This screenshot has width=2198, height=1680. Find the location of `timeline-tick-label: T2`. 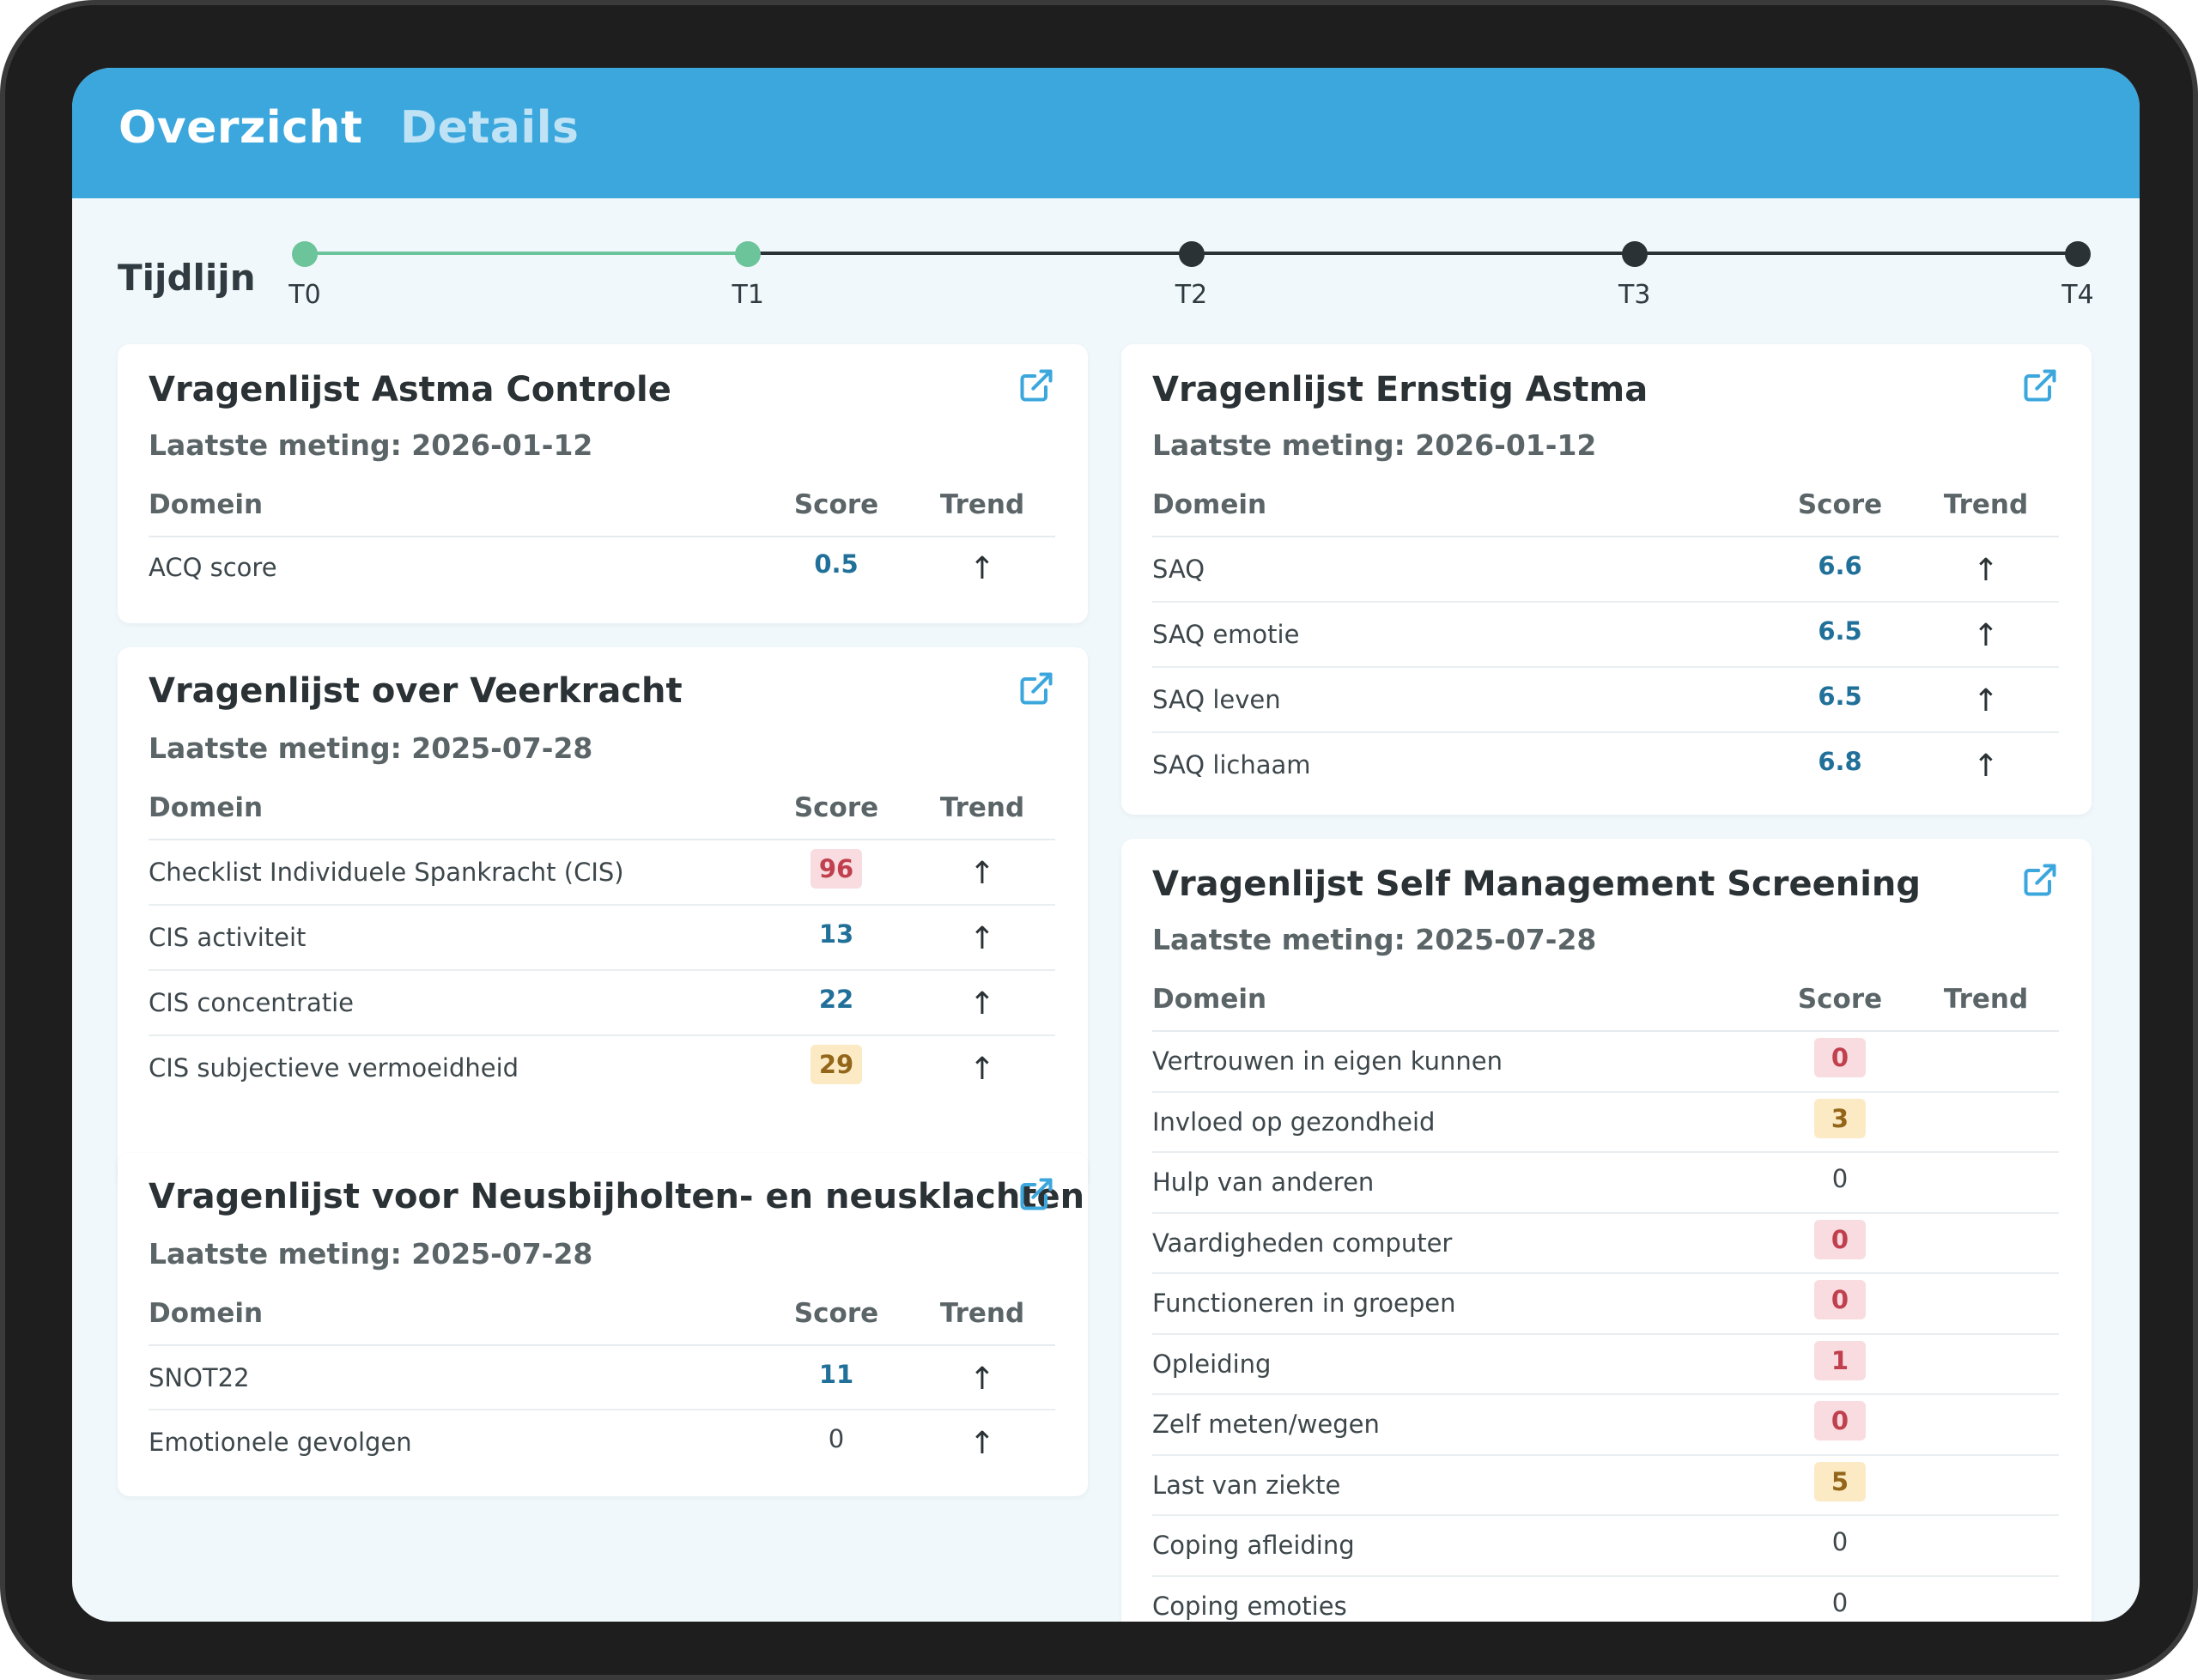

timeline-tick-label: T2 is located at coordinates (1191, 295).